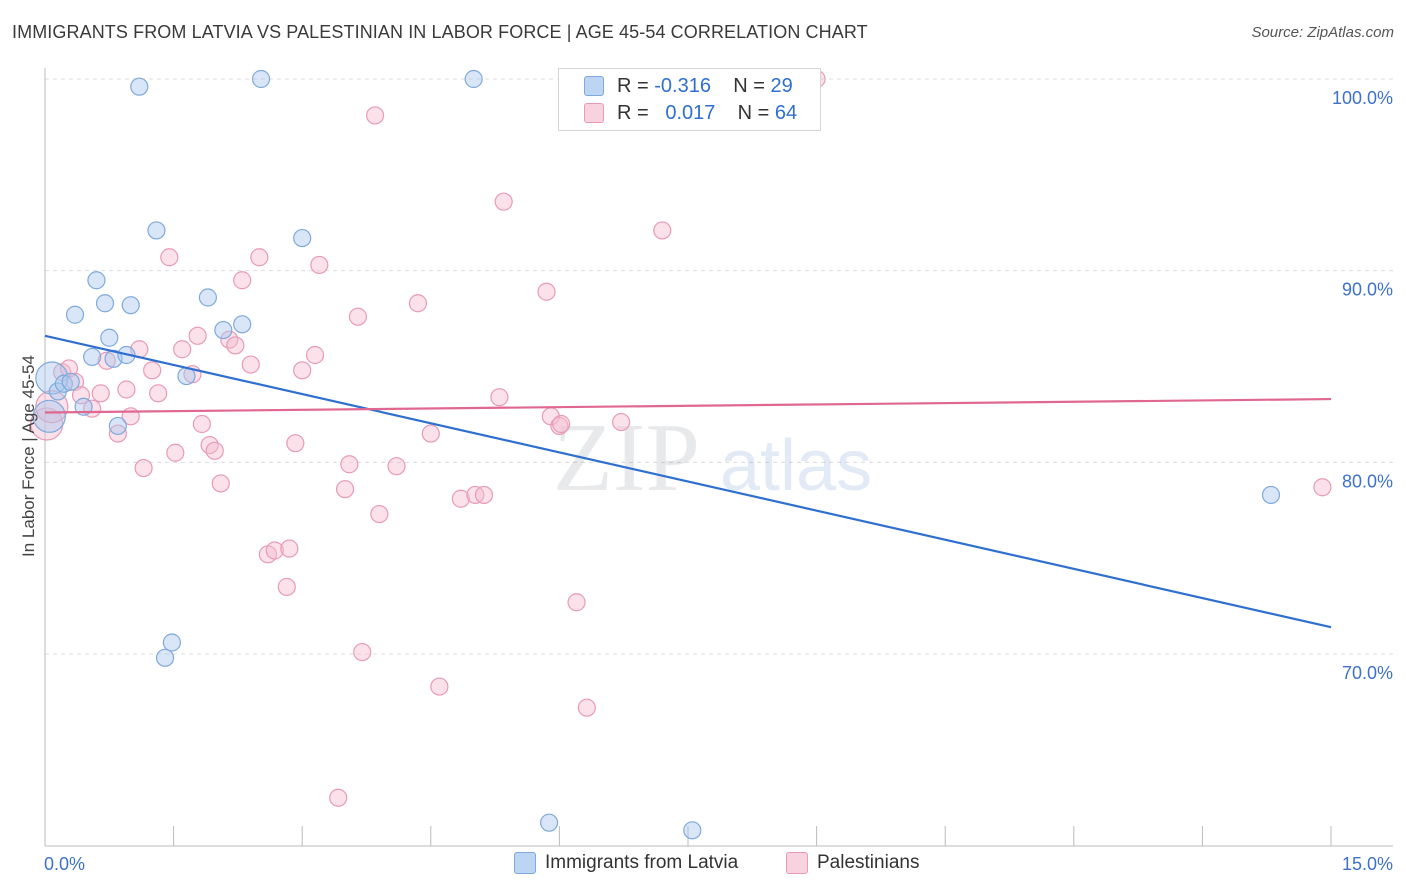  Describe the element at coordinates (594, 113) in the screenshot. I see `legend-swatch-palestinians` at that location.